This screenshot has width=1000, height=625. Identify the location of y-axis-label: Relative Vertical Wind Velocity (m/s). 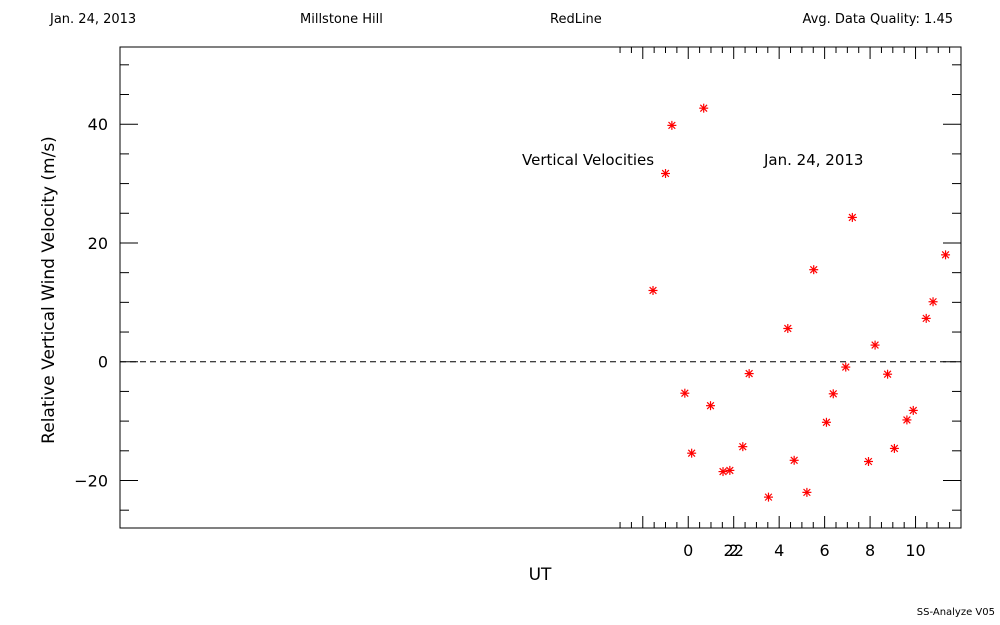
(49, 290).